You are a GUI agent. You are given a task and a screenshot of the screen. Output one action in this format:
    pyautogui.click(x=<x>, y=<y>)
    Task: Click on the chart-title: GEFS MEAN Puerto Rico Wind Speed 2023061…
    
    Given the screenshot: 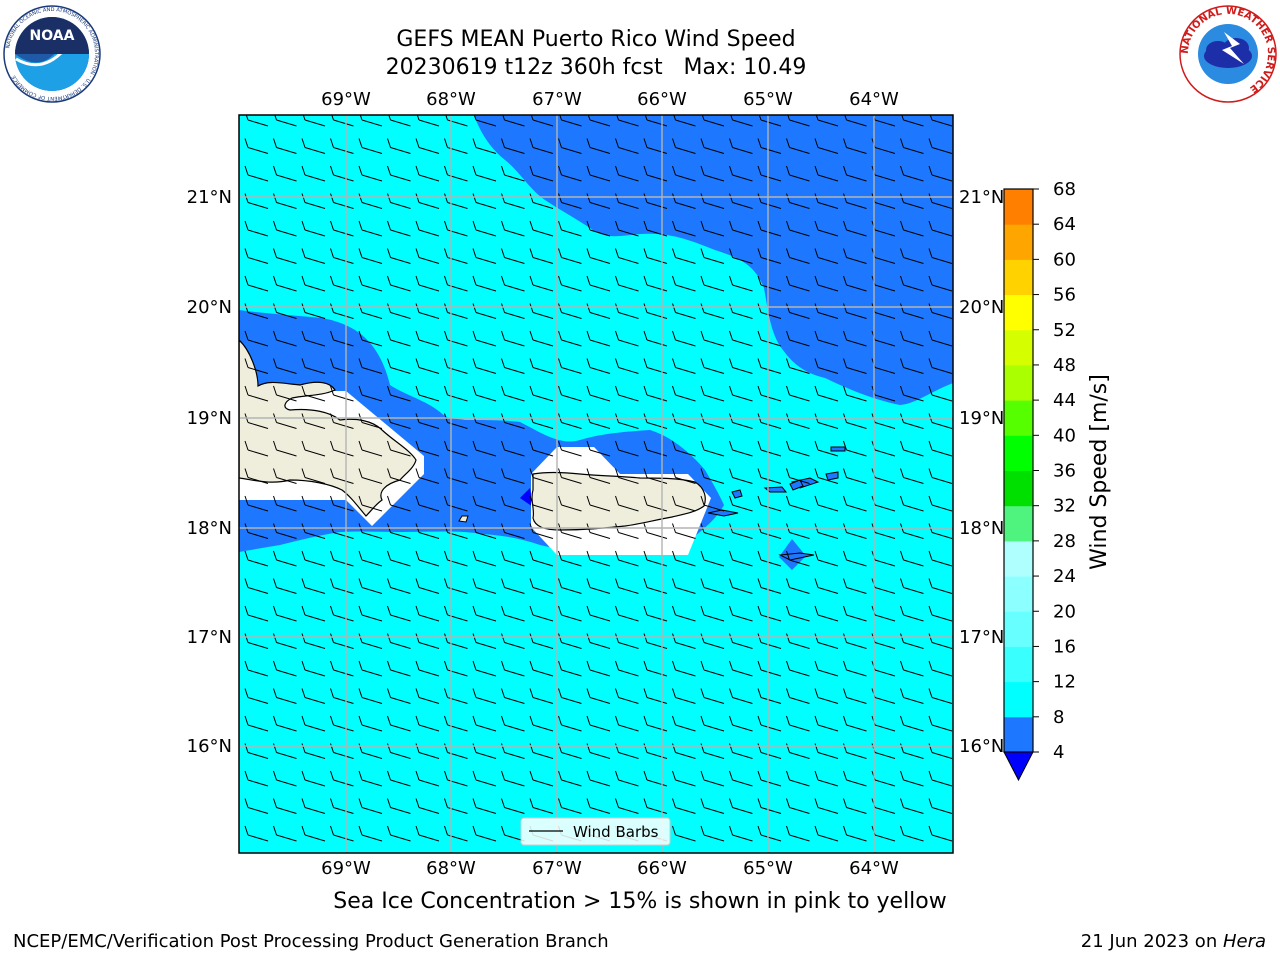 What is the action you would take?
    pyautogui.click(x=596, y=54)
    